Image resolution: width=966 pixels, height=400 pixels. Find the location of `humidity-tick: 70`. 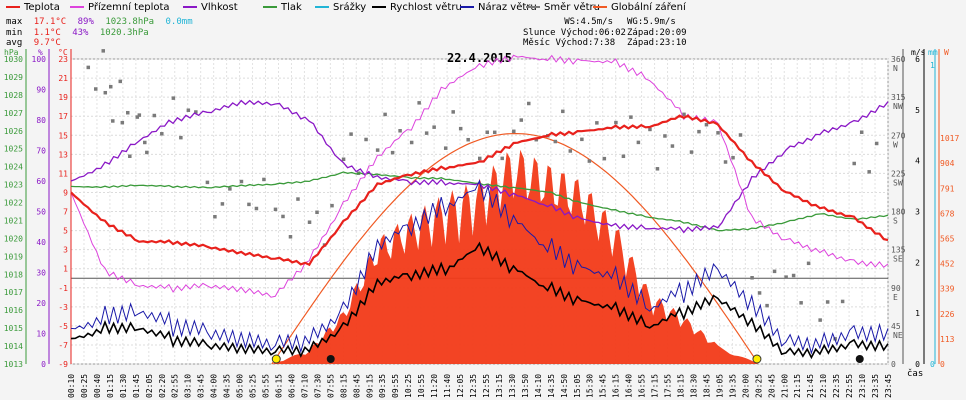

humidity-tick: 70 is located at coordinates (41, 151).